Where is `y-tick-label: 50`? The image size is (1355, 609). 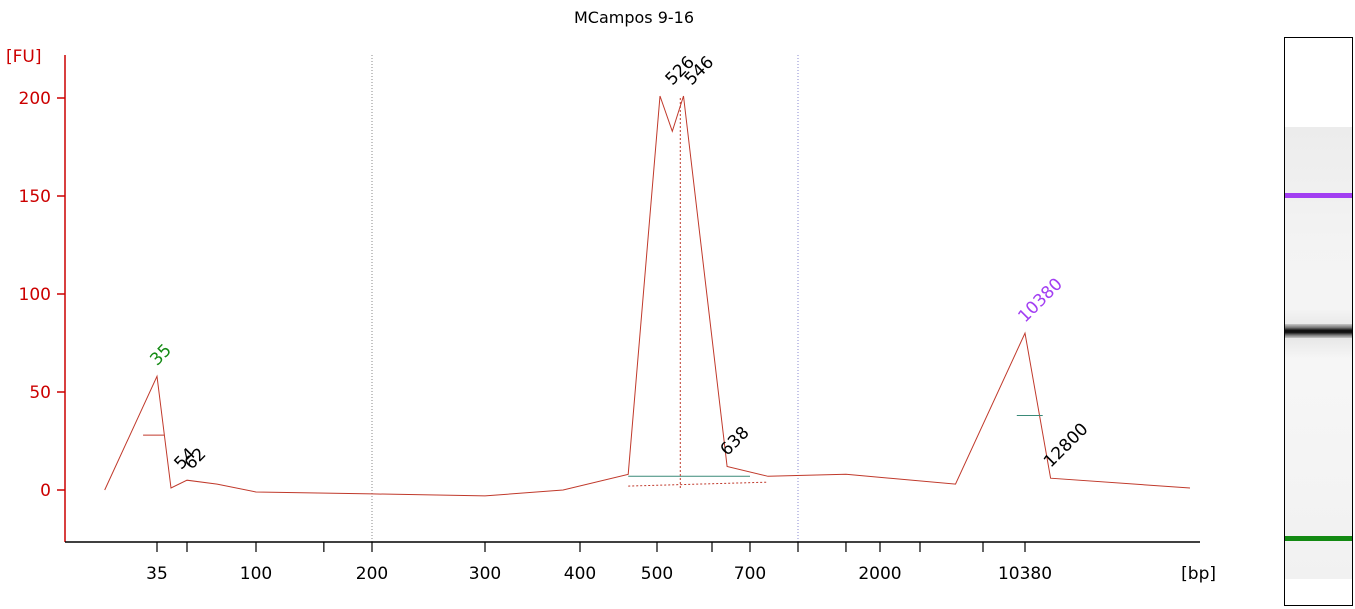
y-tick-label: 50 is located at coordinates (40, 393).